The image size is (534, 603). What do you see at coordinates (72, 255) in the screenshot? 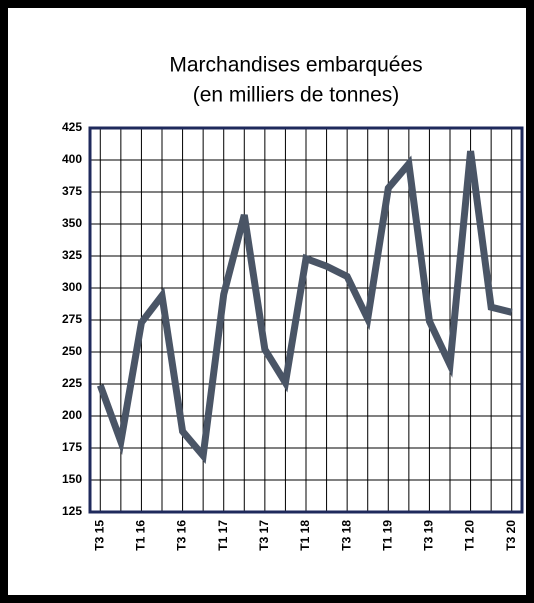
I see `y-tick-label: 325` at bounding box center [72, 255].